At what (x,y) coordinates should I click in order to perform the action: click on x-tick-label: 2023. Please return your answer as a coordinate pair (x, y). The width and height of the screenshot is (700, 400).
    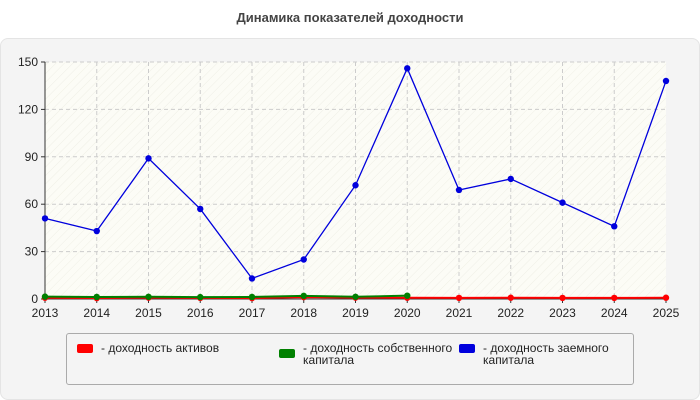
    Looking at the image, I should click on (562, 313).